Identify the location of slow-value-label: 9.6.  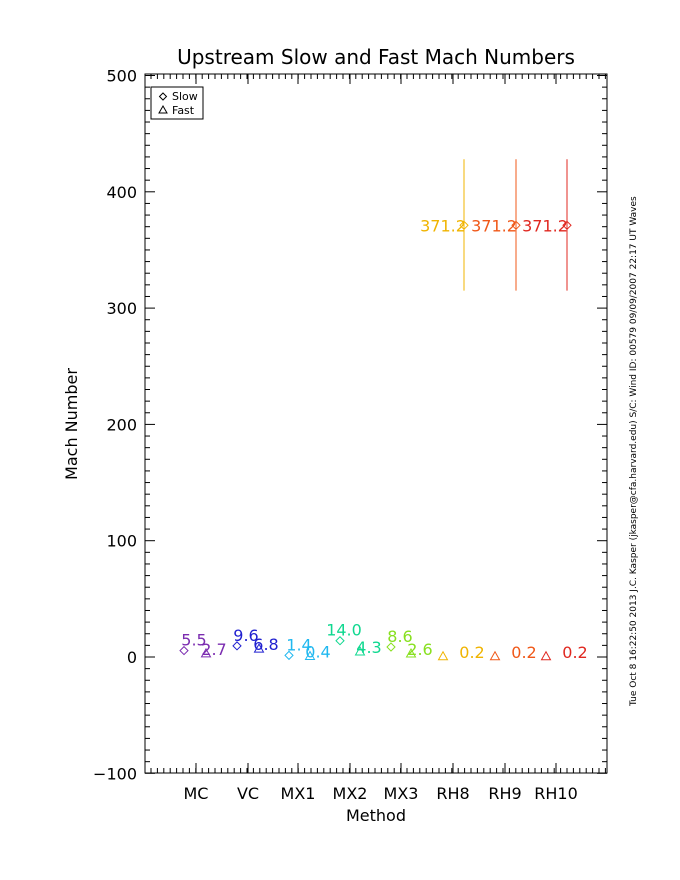
(245, 635).